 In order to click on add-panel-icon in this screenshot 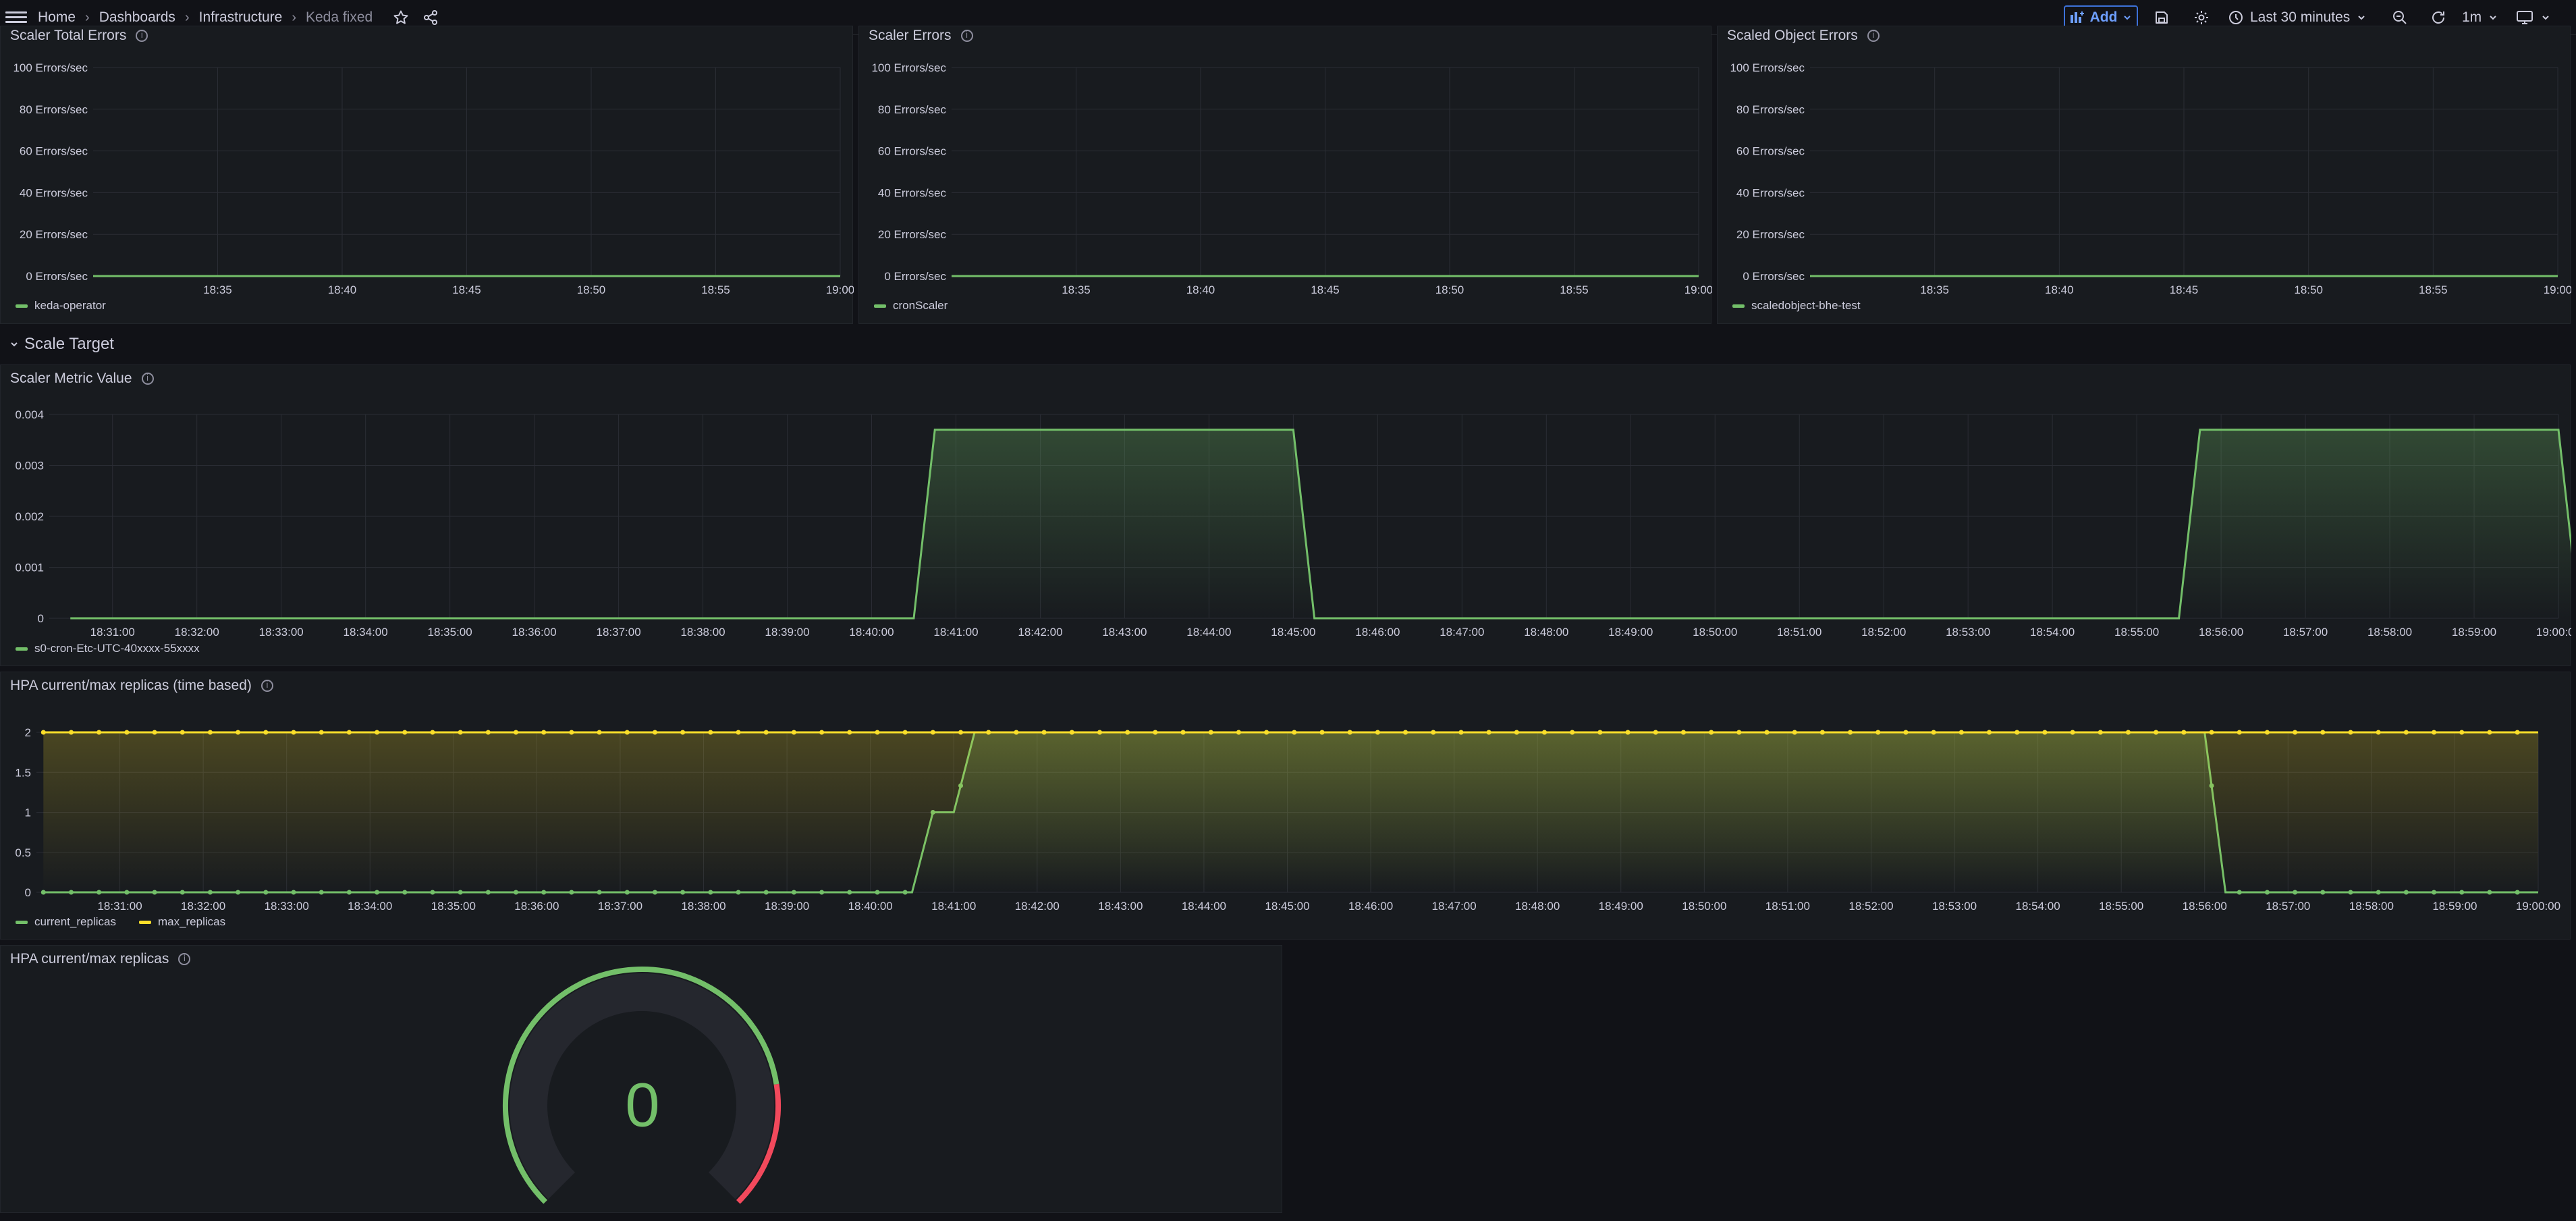, I will do `click(2077, 17)`.